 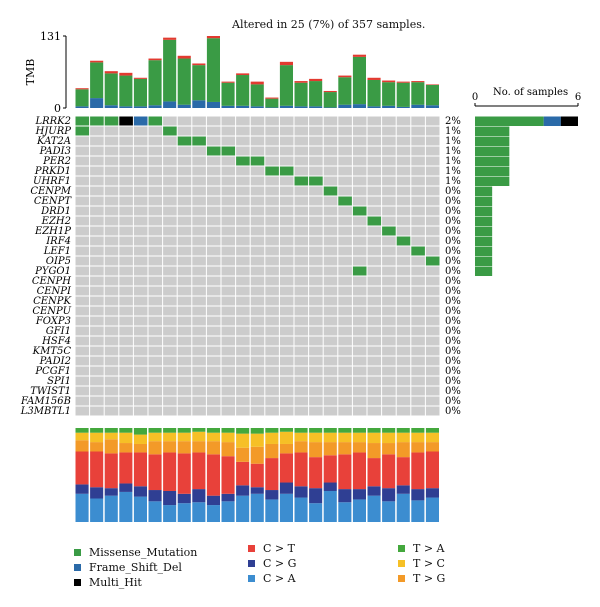 What do you see at coordinates (359, 271) in the screenshot?
I see `grid-cell-mutated` at bounding box center [359, 271].